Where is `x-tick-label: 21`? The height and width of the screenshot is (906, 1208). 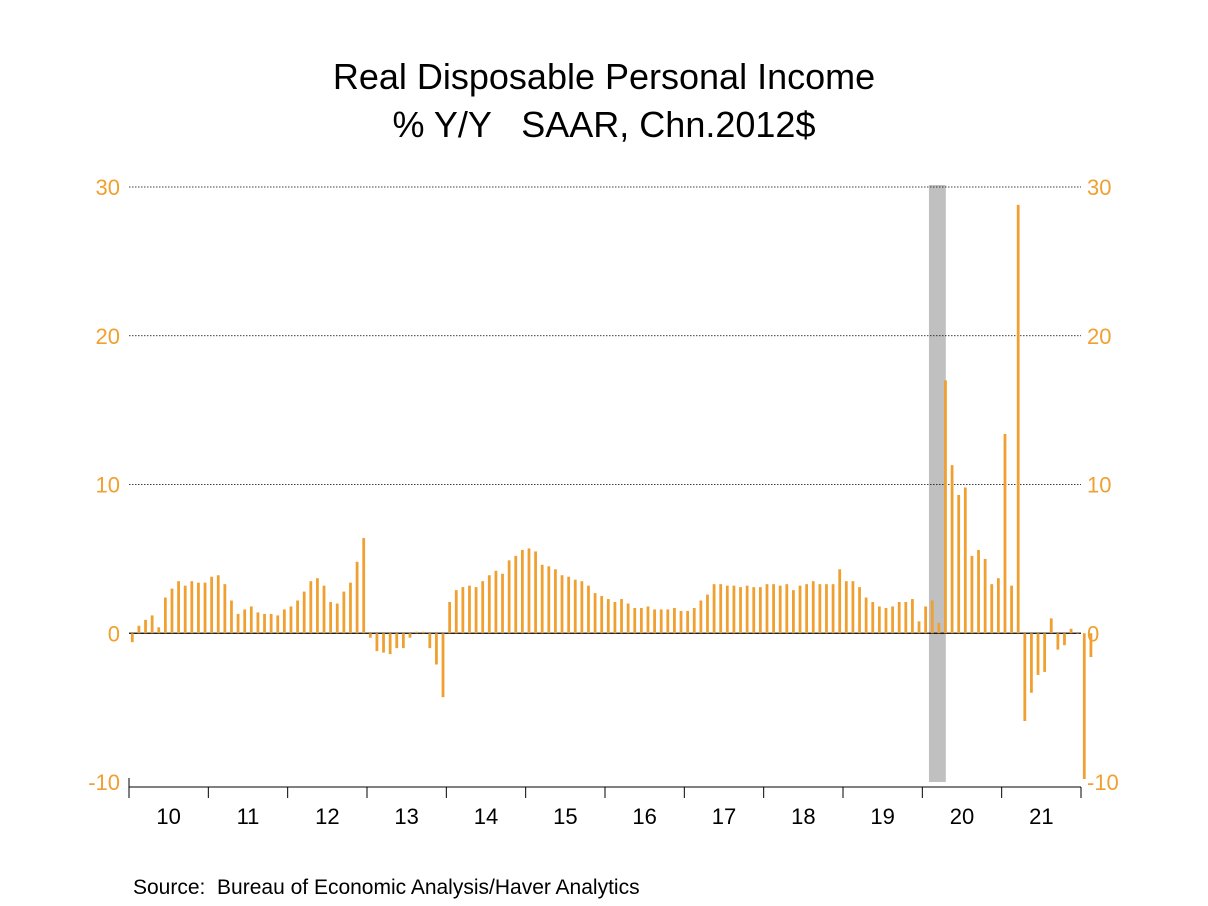 x-tick-label: 21 is located at coordinates (1041, 816).